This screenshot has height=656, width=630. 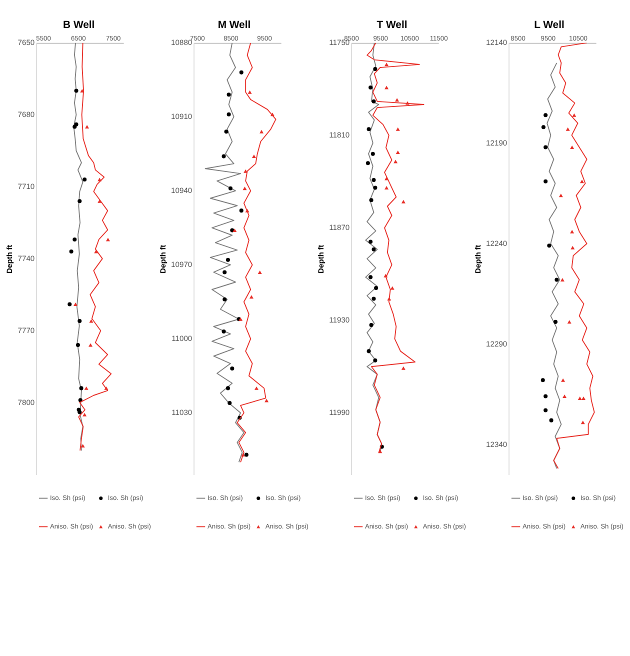 What do you see at coordinates (26, 43) in the screenshot?
I see `y-tick-label: 7650` at bounding box center [26, 43].